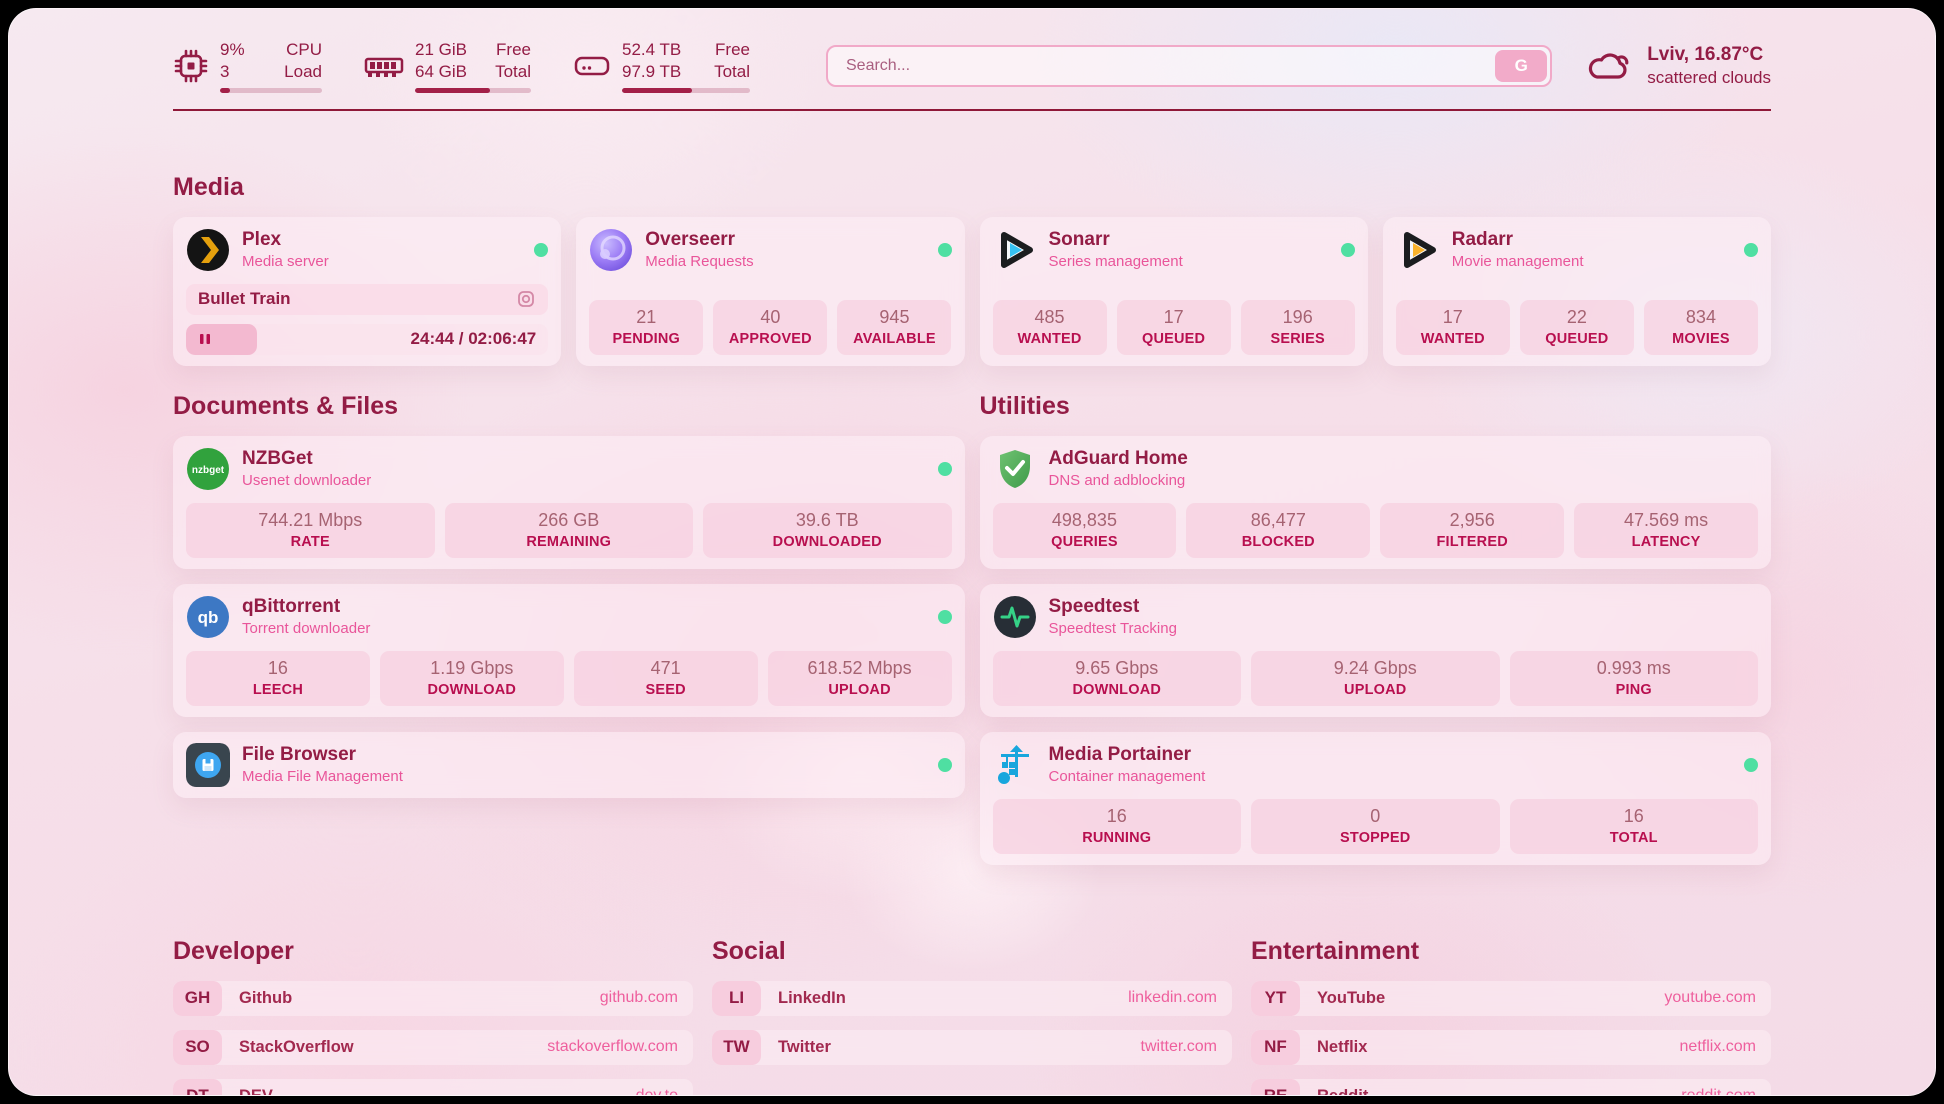  I want to click on disk-total-value: 97.9 TB, so click(652, 71).